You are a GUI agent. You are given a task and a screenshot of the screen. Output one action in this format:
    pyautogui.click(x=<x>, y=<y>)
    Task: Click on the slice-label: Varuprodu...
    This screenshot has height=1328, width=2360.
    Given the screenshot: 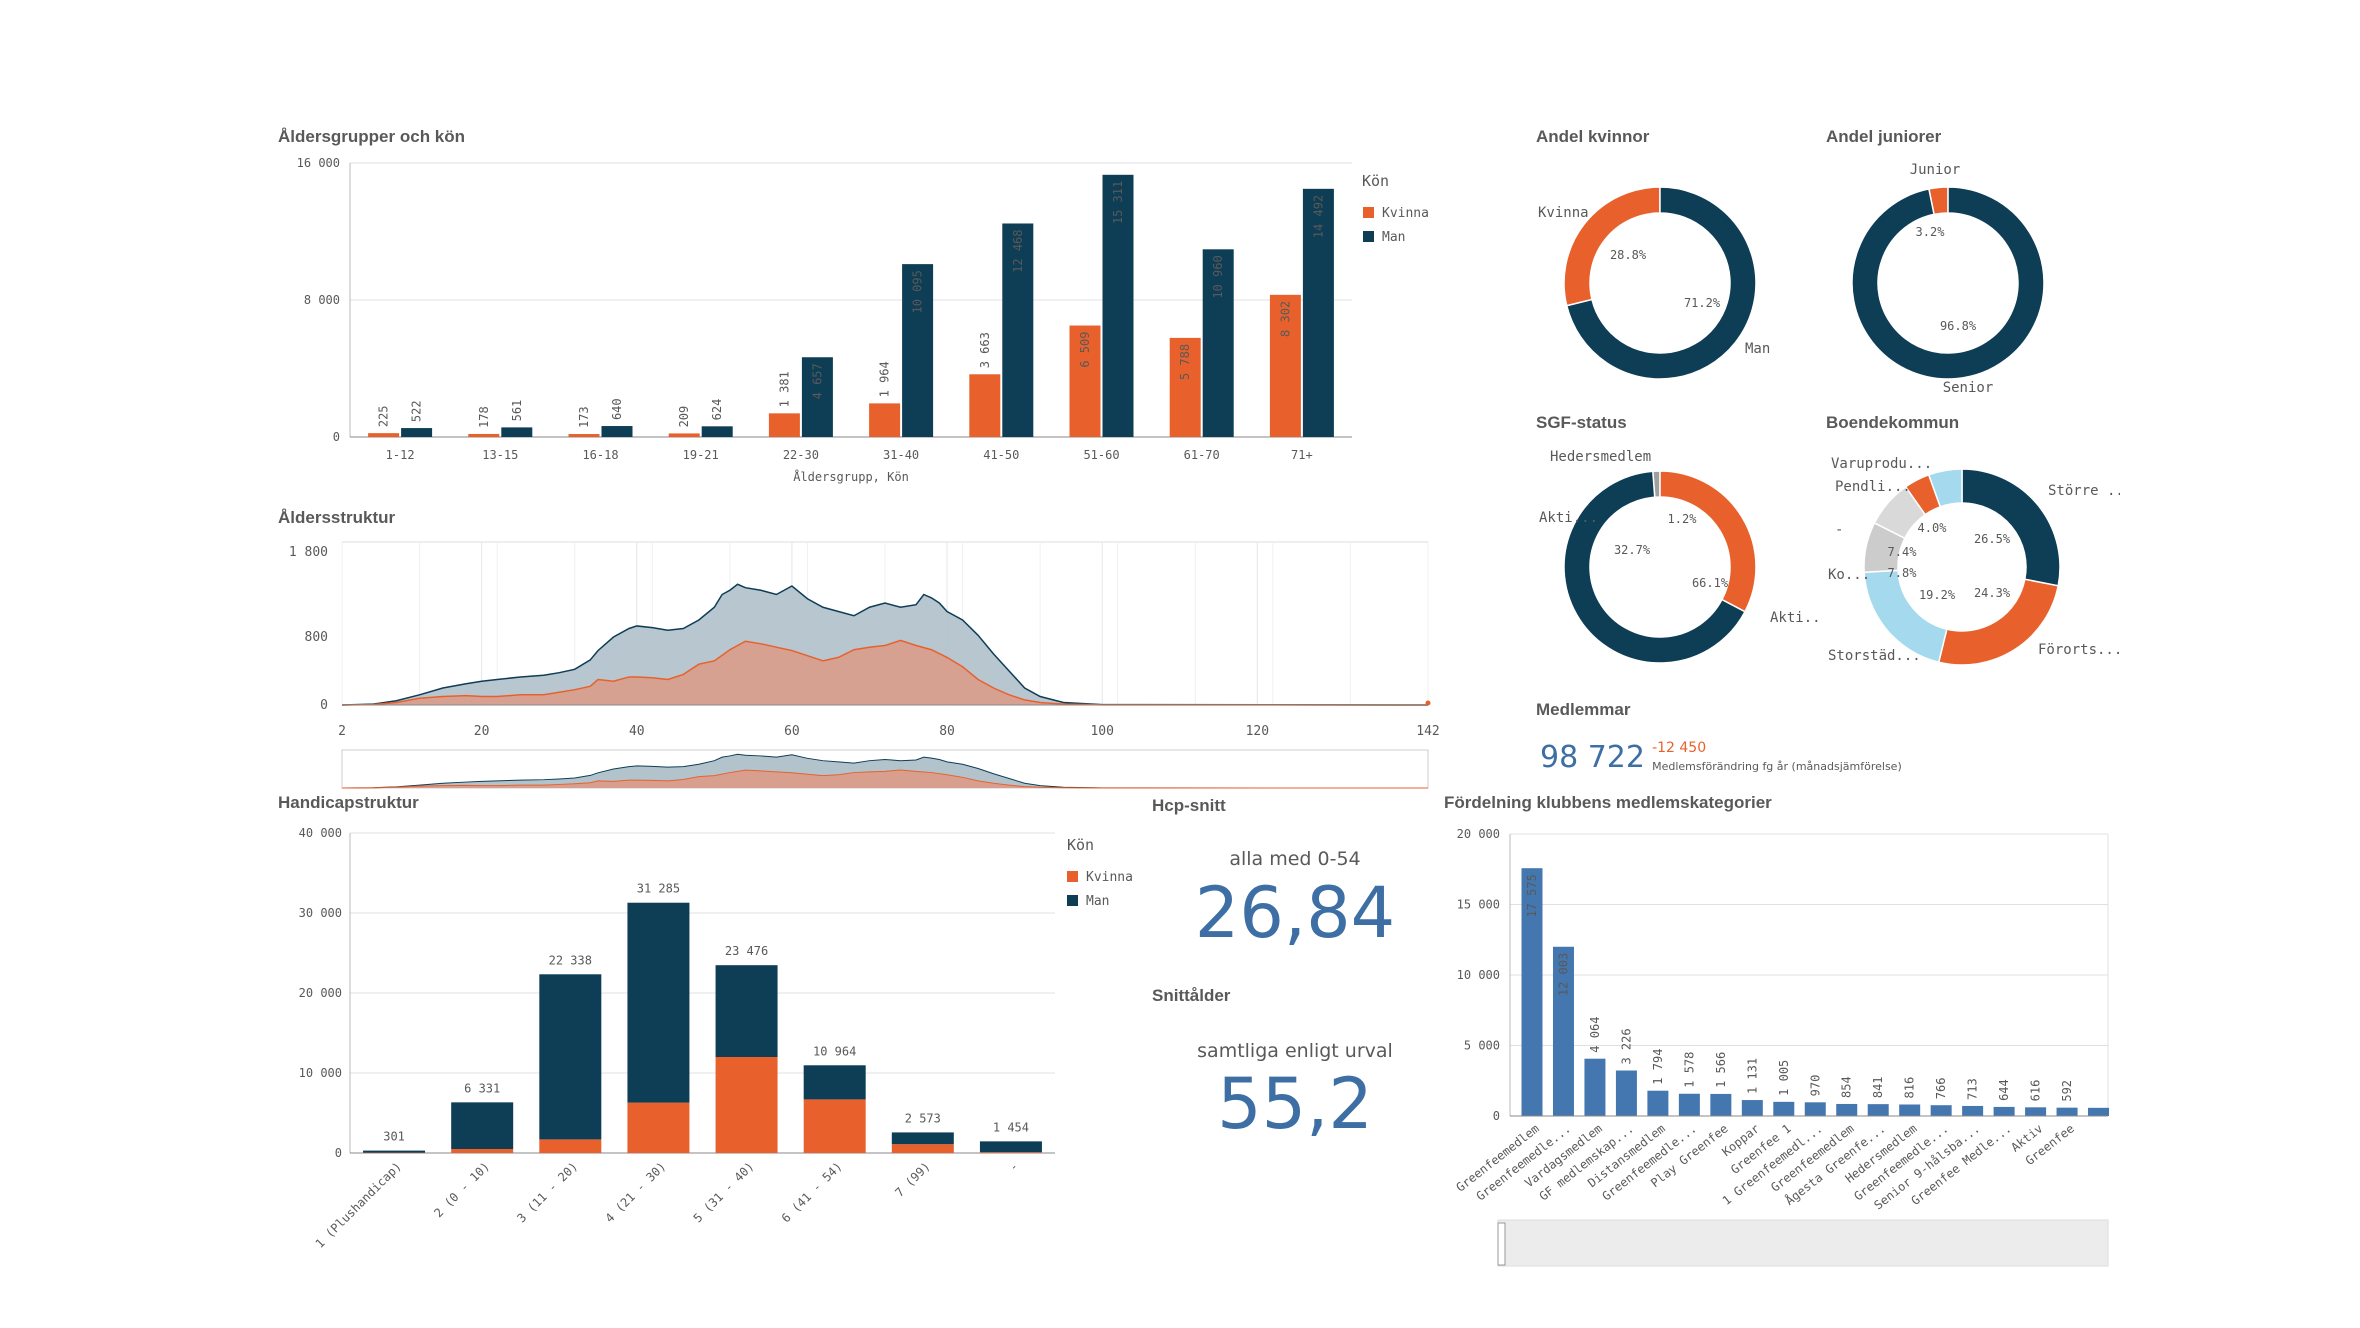 What is the action you would take?
    pyautogui.click(x=1881, y=464)
    